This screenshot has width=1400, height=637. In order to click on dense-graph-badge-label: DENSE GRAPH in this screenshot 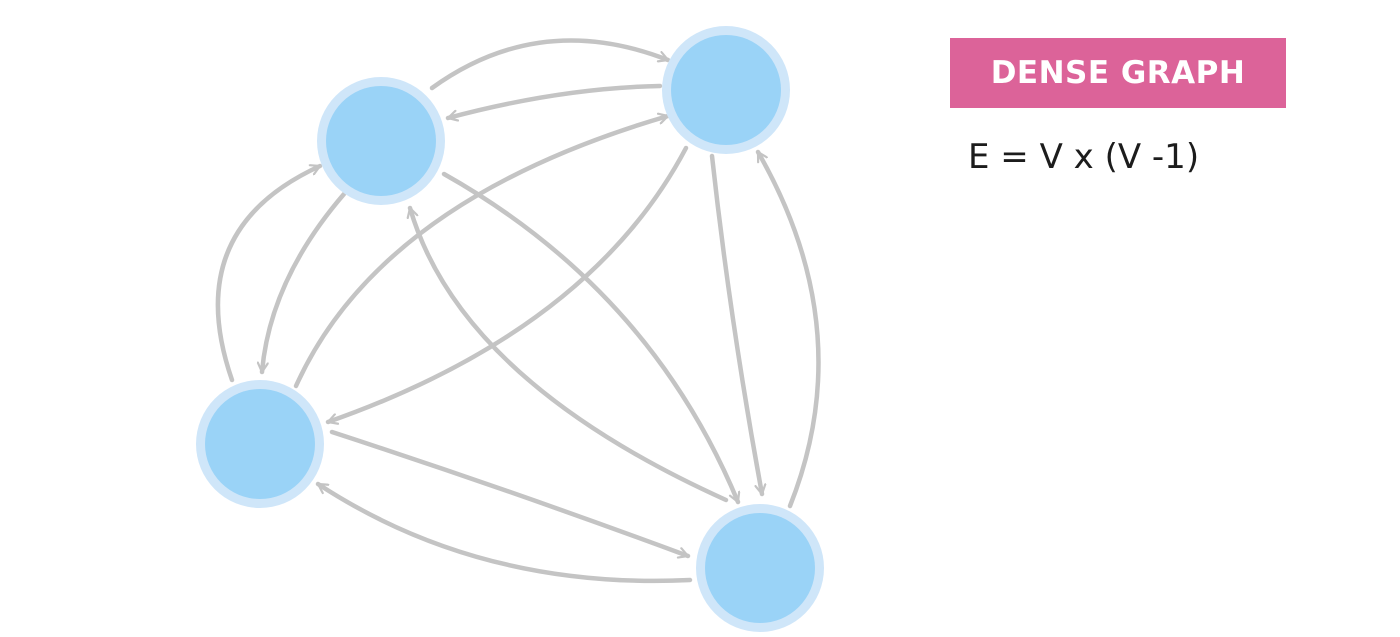, I will do `click(1118, 73)`.